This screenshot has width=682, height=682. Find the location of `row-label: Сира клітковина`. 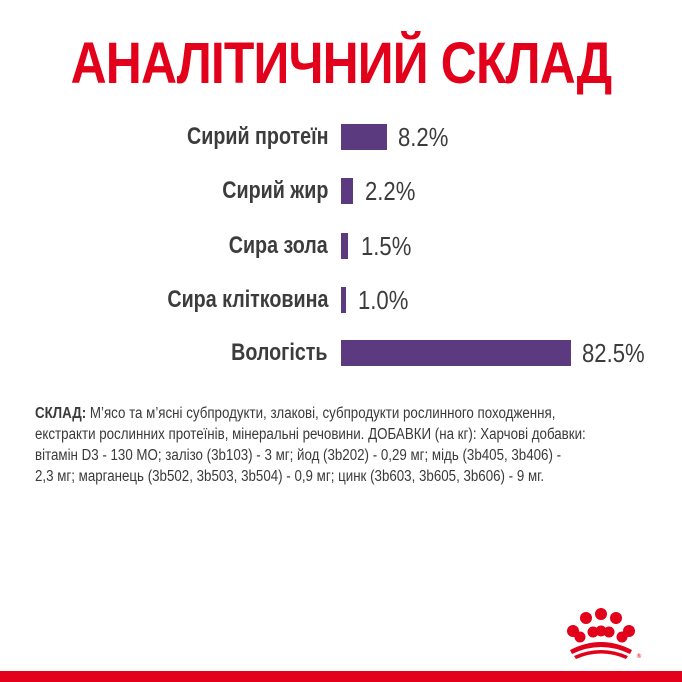

row-label: Сира клітковина is located at coordinates (247, 299).